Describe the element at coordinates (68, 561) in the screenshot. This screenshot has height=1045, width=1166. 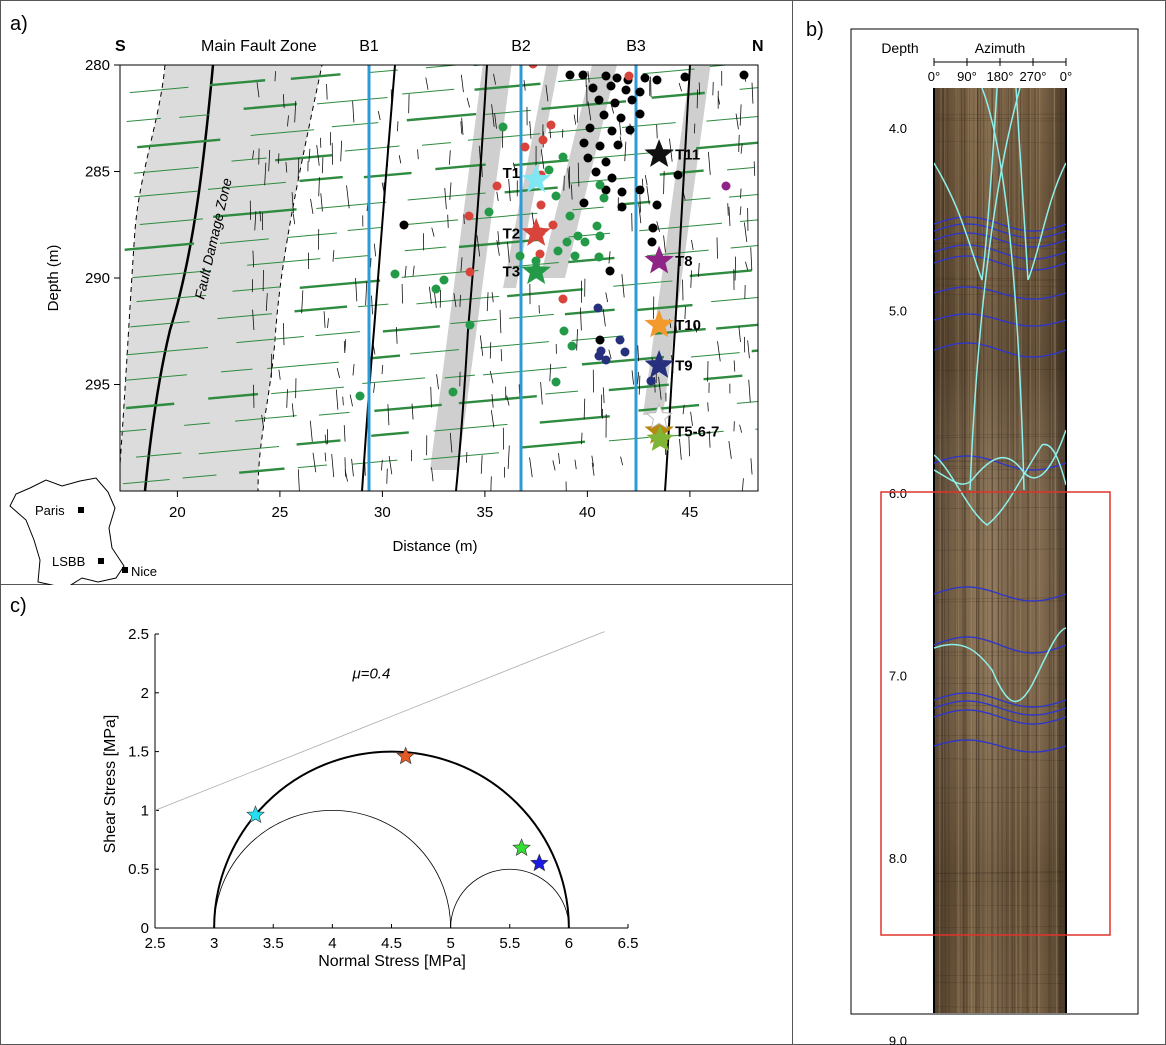
I see `lsbb-label: LSBB` at that location.